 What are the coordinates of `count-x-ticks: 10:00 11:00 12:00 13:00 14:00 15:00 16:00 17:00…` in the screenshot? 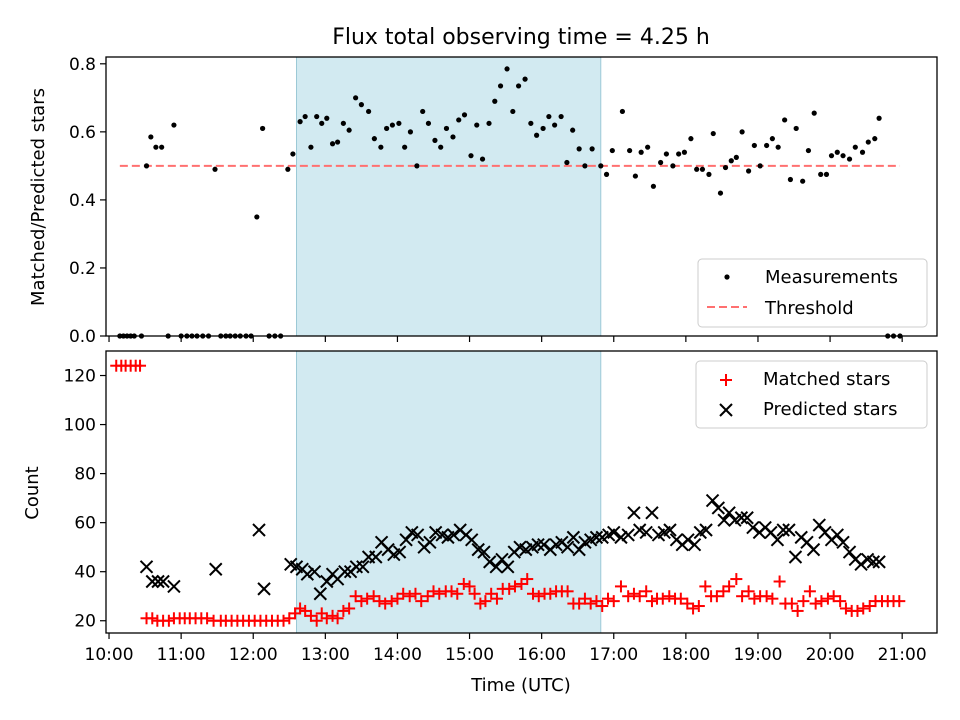 It's located at (506, 649).